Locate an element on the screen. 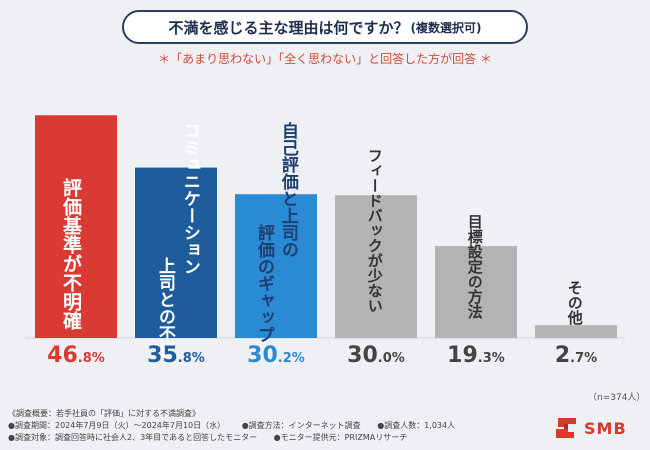 The image size is (650, 450). chart-subtitle: ＊「あまり思わない」「全く思わない」と回答した方が回答 ＊ is located at coordinates (325, 59).